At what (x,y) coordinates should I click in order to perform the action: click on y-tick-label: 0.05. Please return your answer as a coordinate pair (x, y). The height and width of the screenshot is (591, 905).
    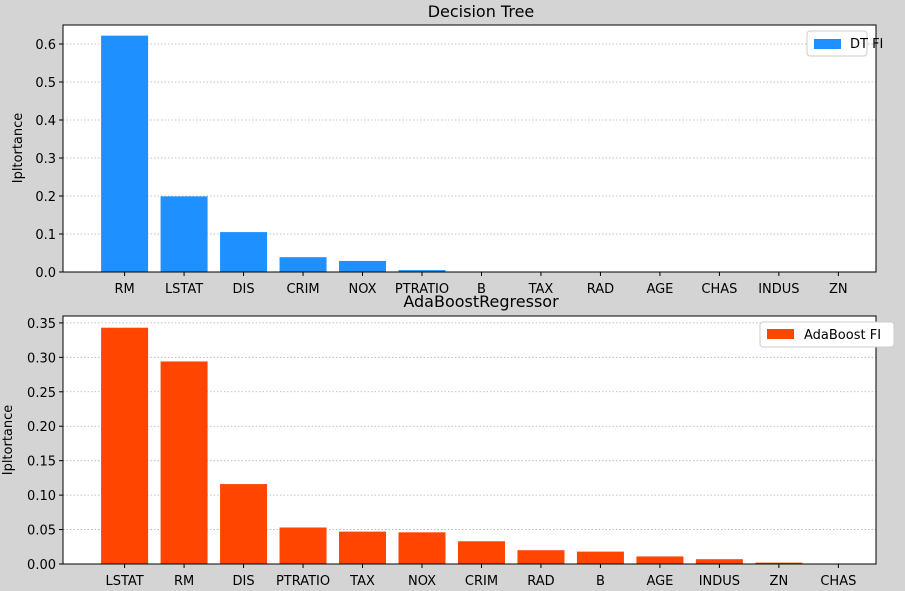
    Looking at the image, I should click on (41, 531).